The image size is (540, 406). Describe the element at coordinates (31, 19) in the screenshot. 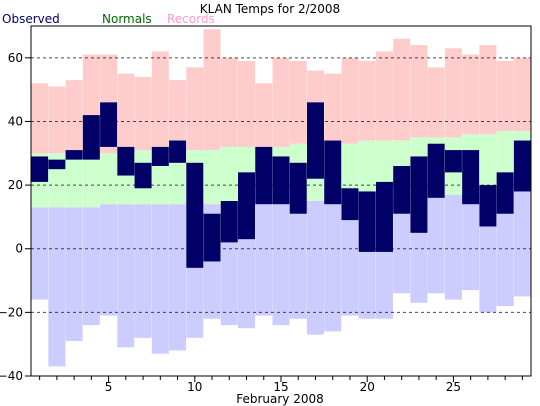

I see `legend-observed: Observed` at that location.